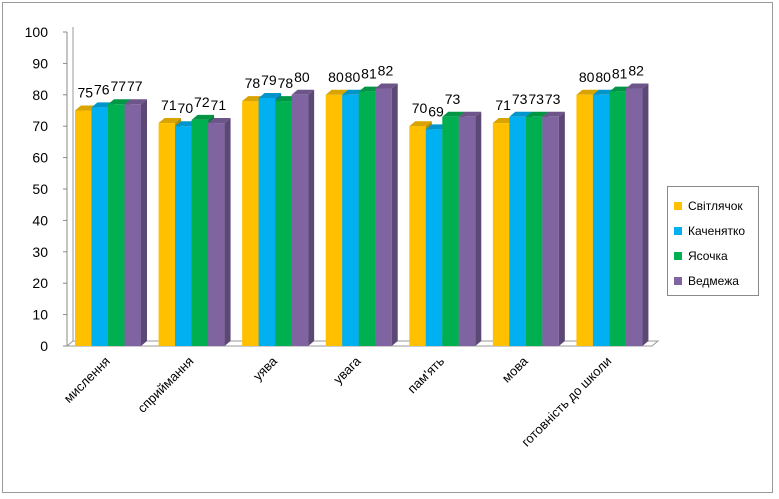  Describe the element at coordinates (202, 102) in the screenshot. I see `data-label: 72` at that location.